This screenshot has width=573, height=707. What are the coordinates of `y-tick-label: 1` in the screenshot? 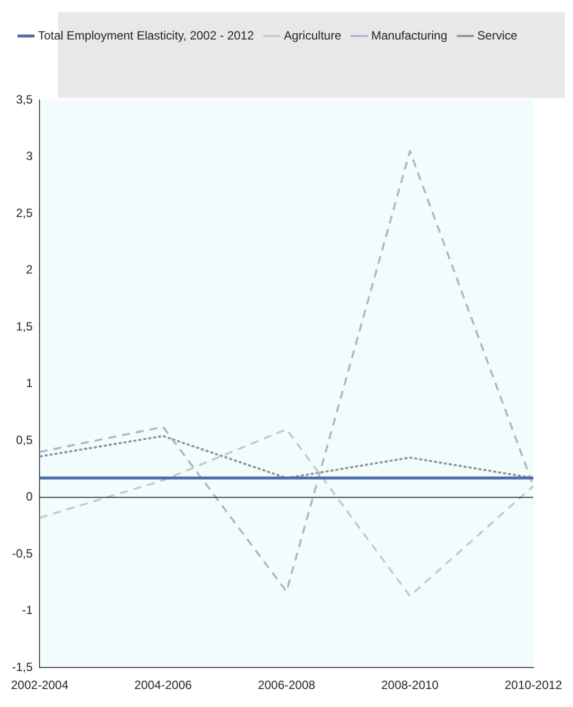 It's located at (30, 383).